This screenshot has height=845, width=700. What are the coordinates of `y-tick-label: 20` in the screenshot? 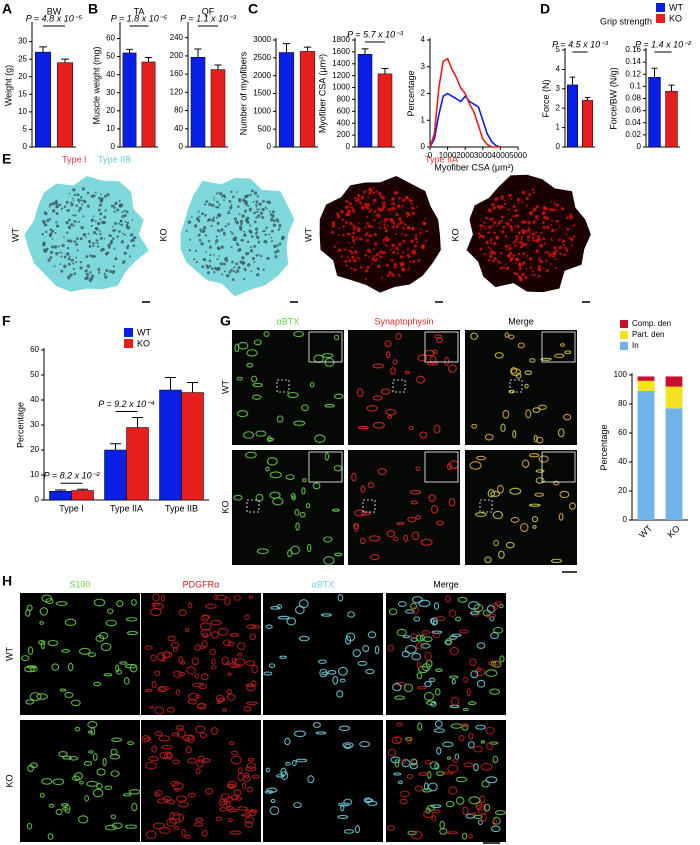 It's located at (110, 110).